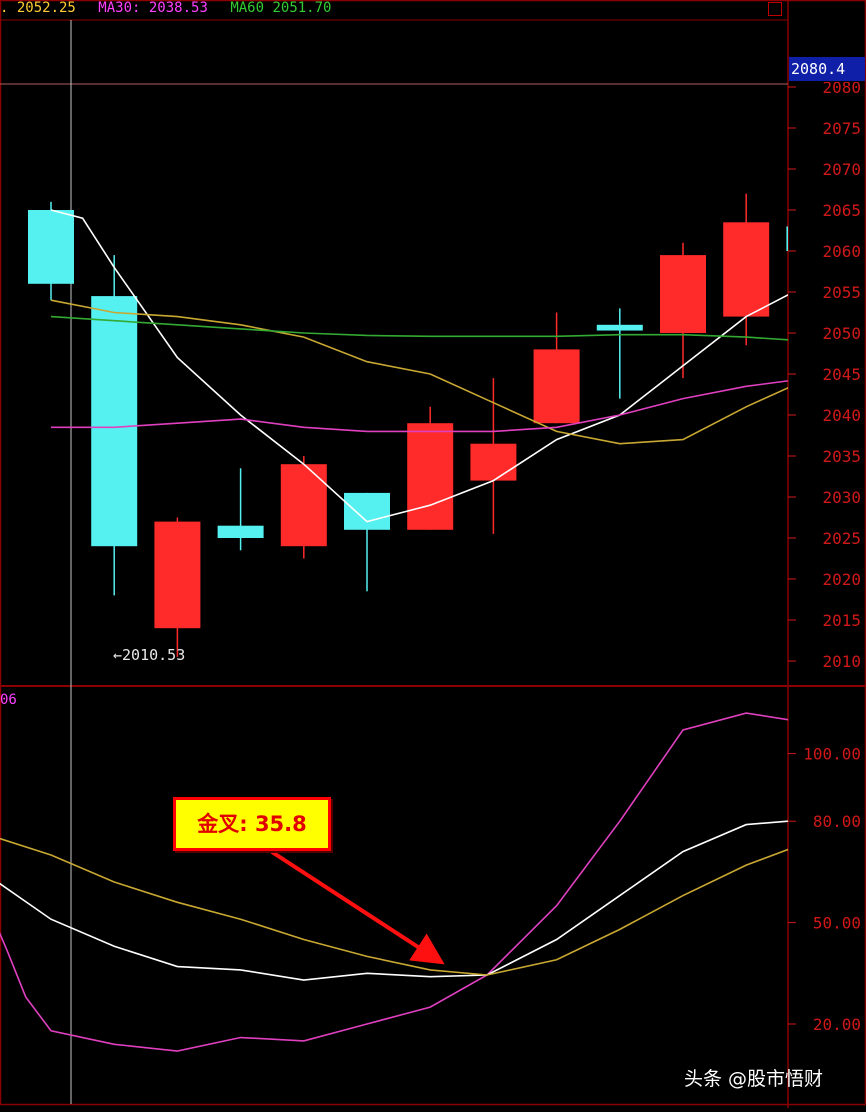  I want to click on golden-cross-text: 金叉: 35.8, so click(252, 824).